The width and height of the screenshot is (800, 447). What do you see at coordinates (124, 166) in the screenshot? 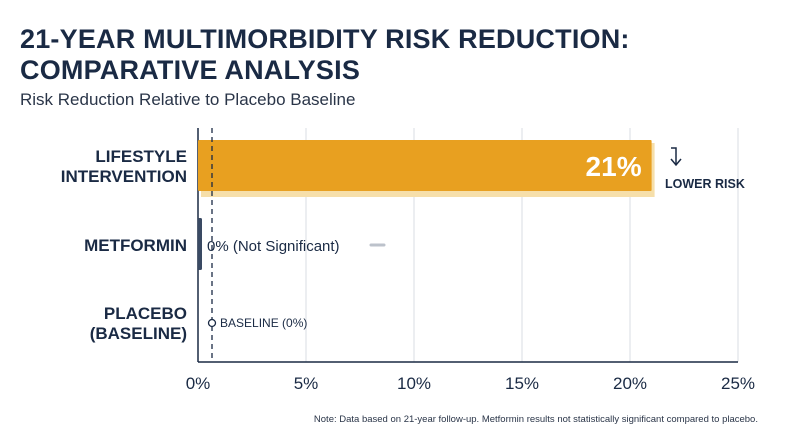
I see `category-label: LIFESTYLE INTERVENTION` at bounding box center [124, 166].